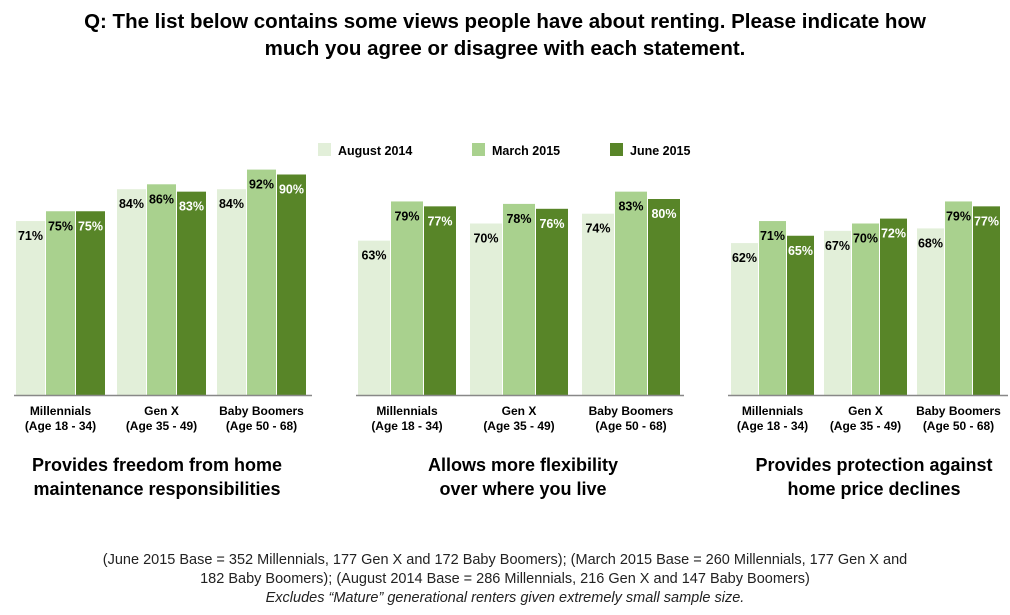 Image resolution: width=1010 pixels, height=615 pixels. What do you see at coordinates (893, 234) in the screenshot?
I see `data-label-2-1-2: 72%` at bounding box center [893, 234].